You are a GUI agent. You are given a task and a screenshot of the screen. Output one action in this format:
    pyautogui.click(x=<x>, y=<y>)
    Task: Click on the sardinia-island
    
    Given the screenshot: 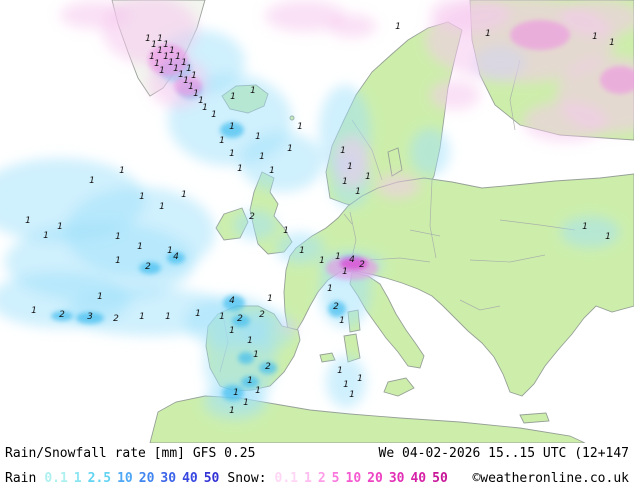 What is the action you would take?
    pyautogui.click(x=352, y=348)
    